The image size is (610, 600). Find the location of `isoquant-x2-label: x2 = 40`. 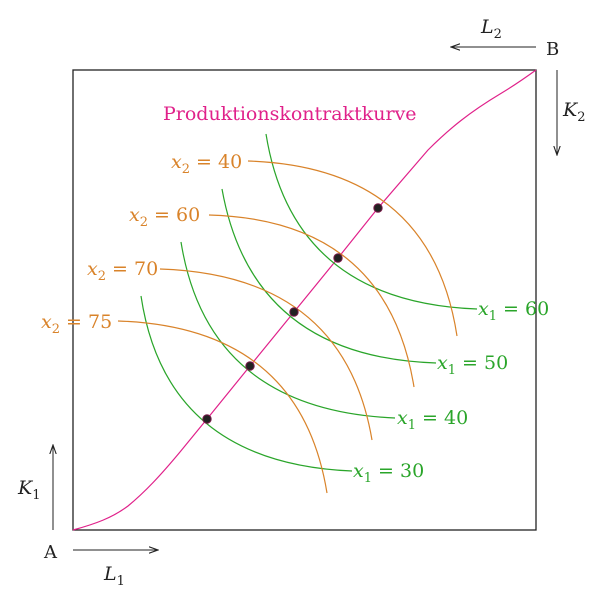

isoquant-x2-label: x2 = 40 is located at coordinates (206, 164).